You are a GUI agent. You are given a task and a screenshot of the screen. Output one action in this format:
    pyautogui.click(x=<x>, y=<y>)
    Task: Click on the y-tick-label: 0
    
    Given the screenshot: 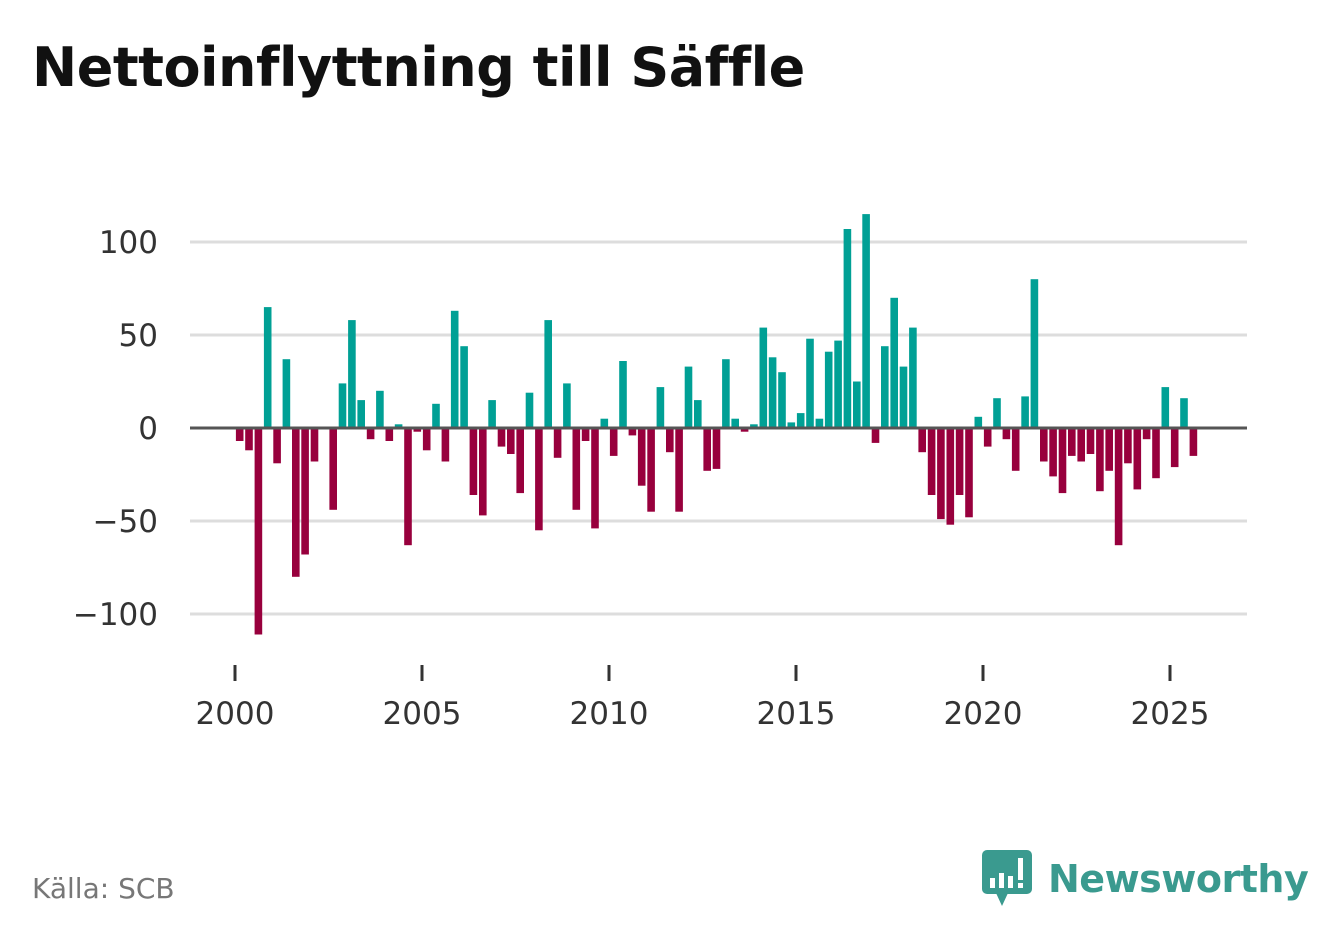 What is the action you would take?
    pyautogui.click(x=148, y=429)
    